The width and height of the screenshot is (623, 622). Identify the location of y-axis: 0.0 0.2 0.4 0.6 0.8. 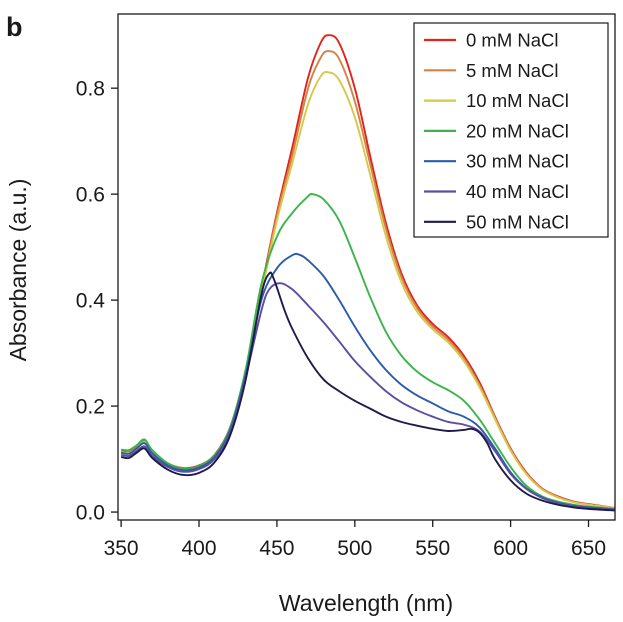
(97, 301).